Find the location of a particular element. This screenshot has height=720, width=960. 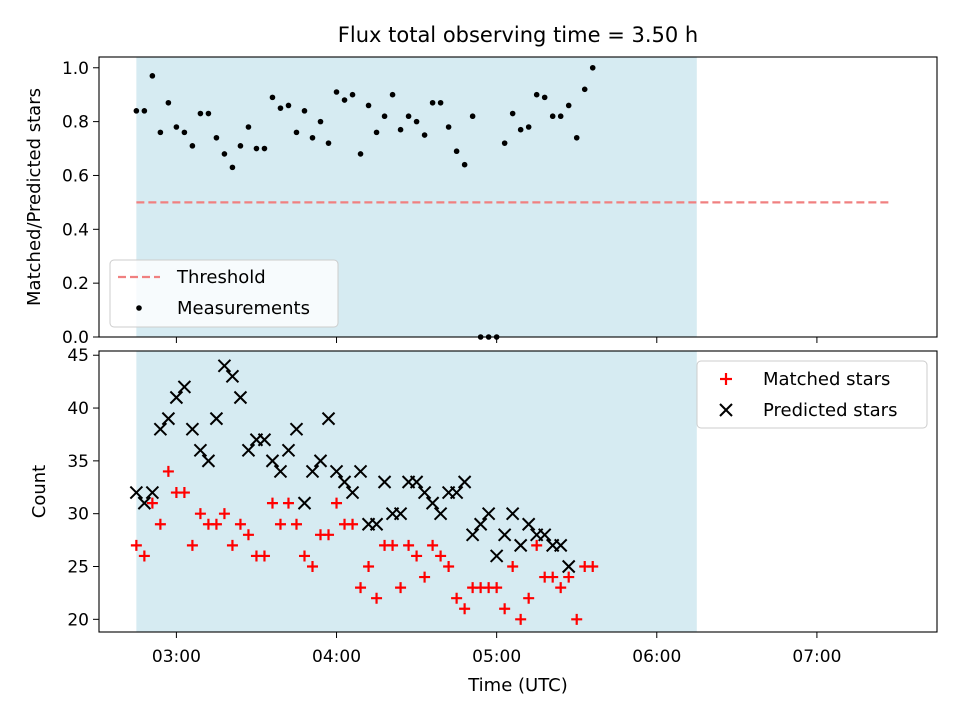

y-axis-ratio: 0.0 0.2 0.4 0.6 0.8 1.0 is located at coordinates (80, 203).